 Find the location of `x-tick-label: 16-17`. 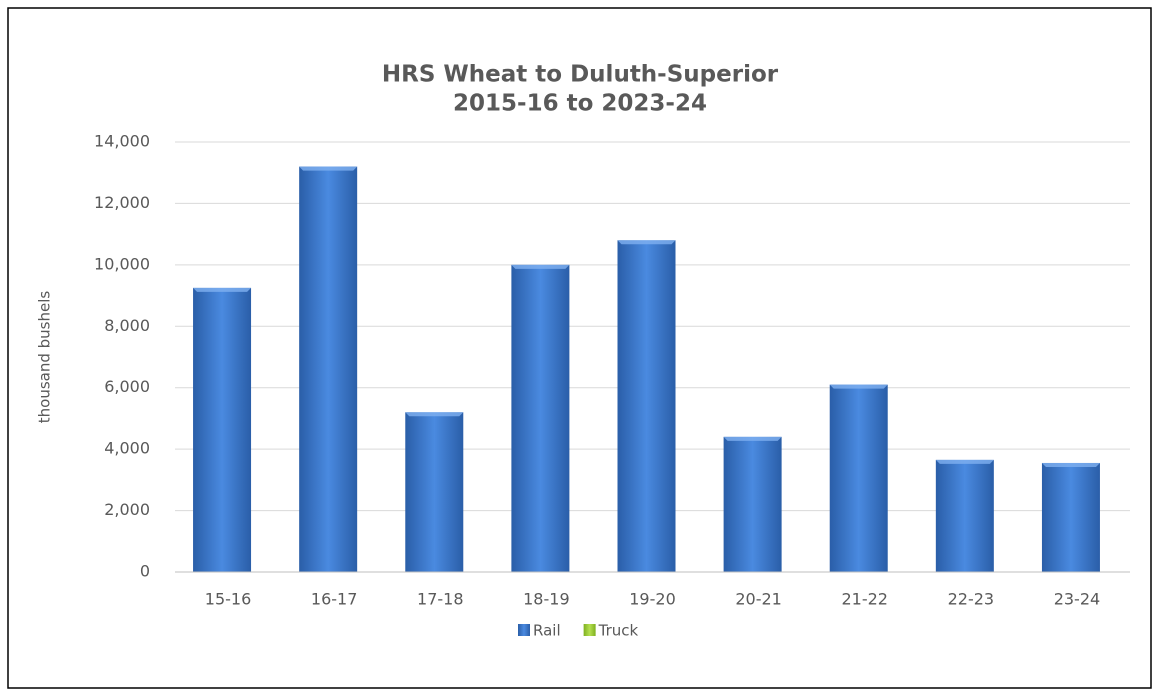

x-tick-label: 16-17 is located at coordinates (334, 599).